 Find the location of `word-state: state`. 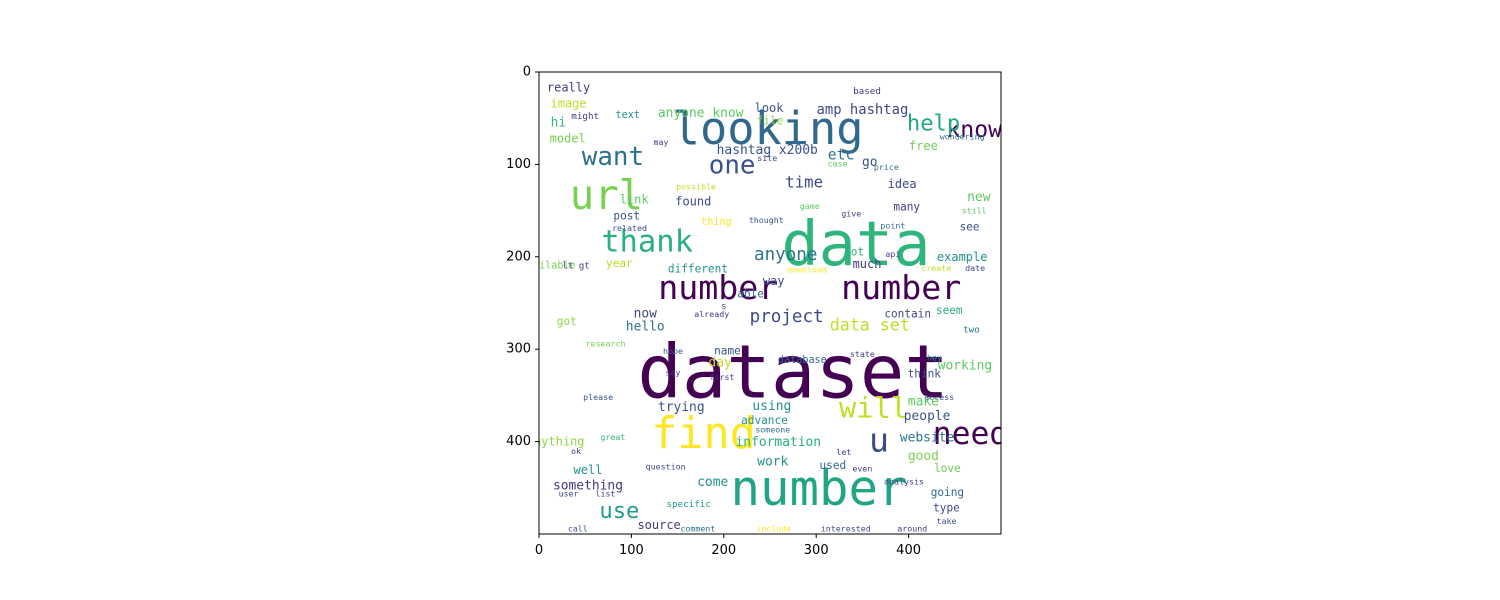

word-state: state is located at coordinates (862, 354).